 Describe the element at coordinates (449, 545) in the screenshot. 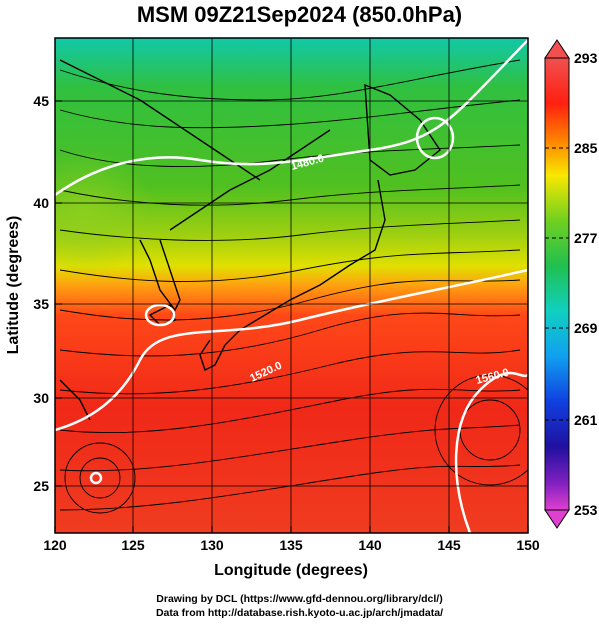

I see `x-tick-label: 145` at that location.